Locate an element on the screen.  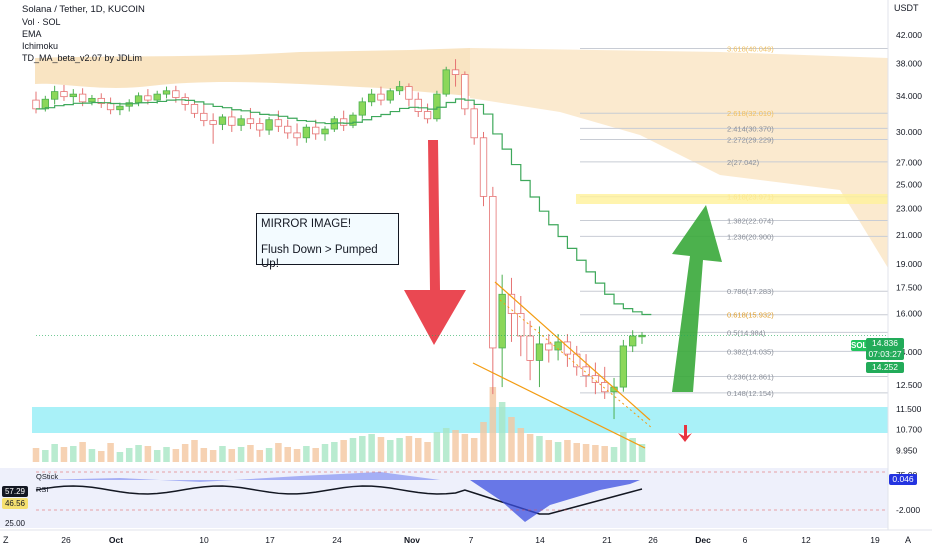
date-tick-label: 7 is located at coordinates (471, 540).